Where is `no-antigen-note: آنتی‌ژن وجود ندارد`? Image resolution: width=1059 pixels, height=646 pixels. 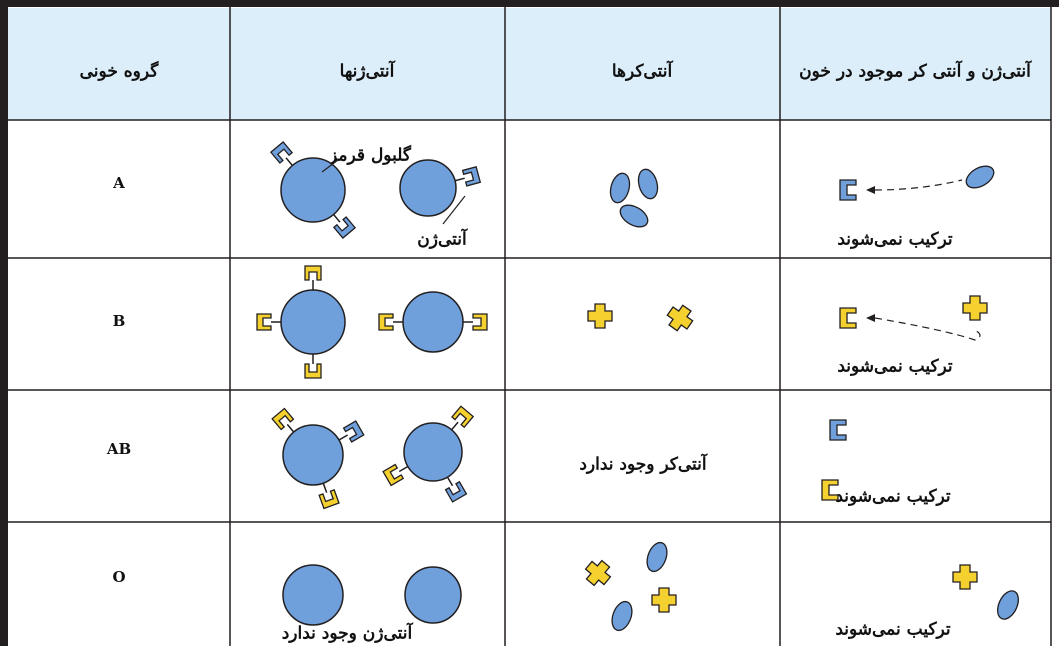
no-antigen-note: آنتی‌ژن وجود ندارد is located at coordinates (348, 633).